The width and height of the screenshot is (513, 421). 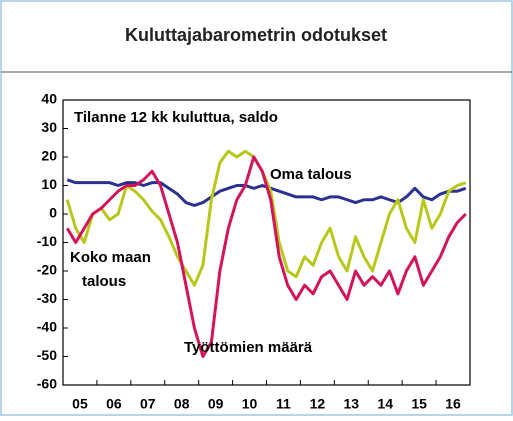 What do you see at coordinates (385, 404) in the screenshot?
I see `x-tick-label: 14` at bounding box center [385, 404].